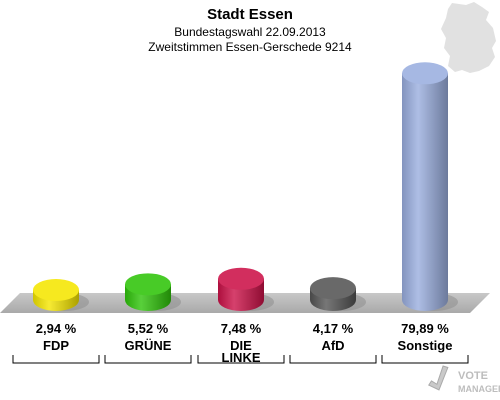  I want to click on category-label: GRÜNE, so click(148, 345).